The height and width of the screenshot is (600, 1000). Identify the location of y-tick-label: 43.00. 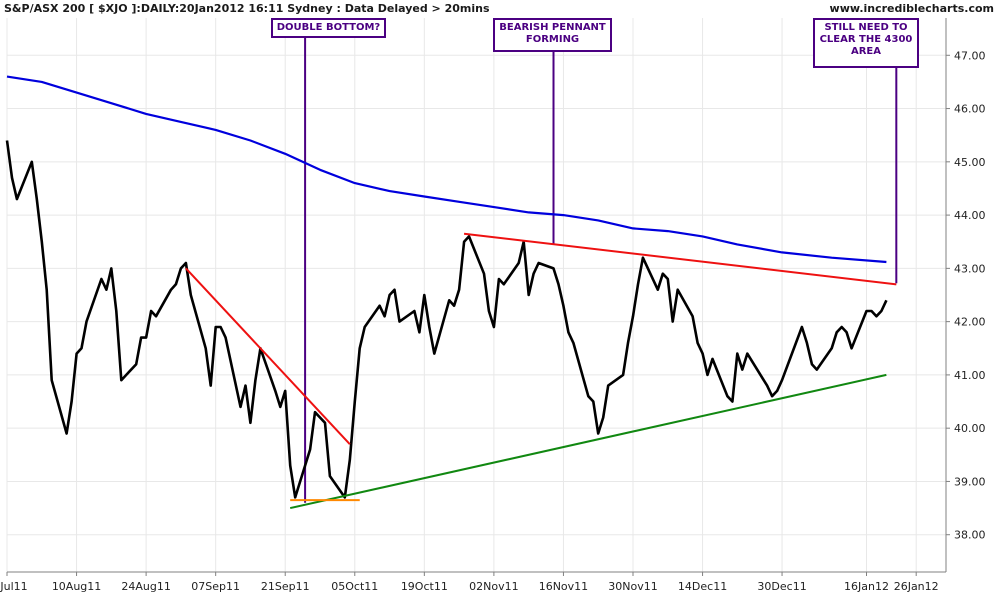
(970, 268).